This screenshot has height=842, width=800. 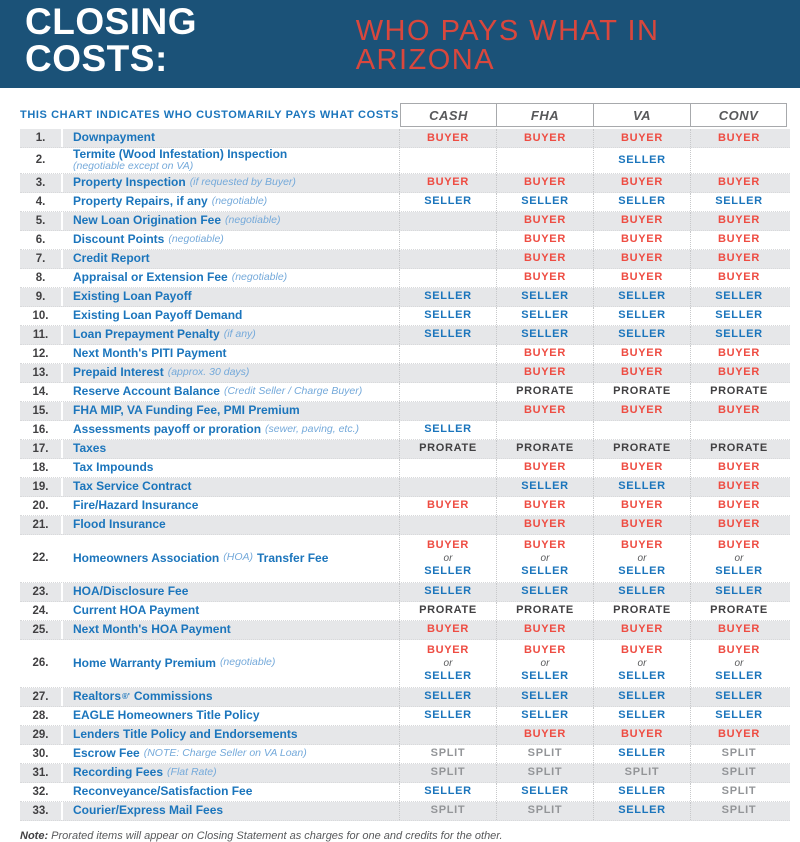 I want to click on row-label: FHA MIP, VA Funding Fee, PMI Premium, so click(x=231, y=410).